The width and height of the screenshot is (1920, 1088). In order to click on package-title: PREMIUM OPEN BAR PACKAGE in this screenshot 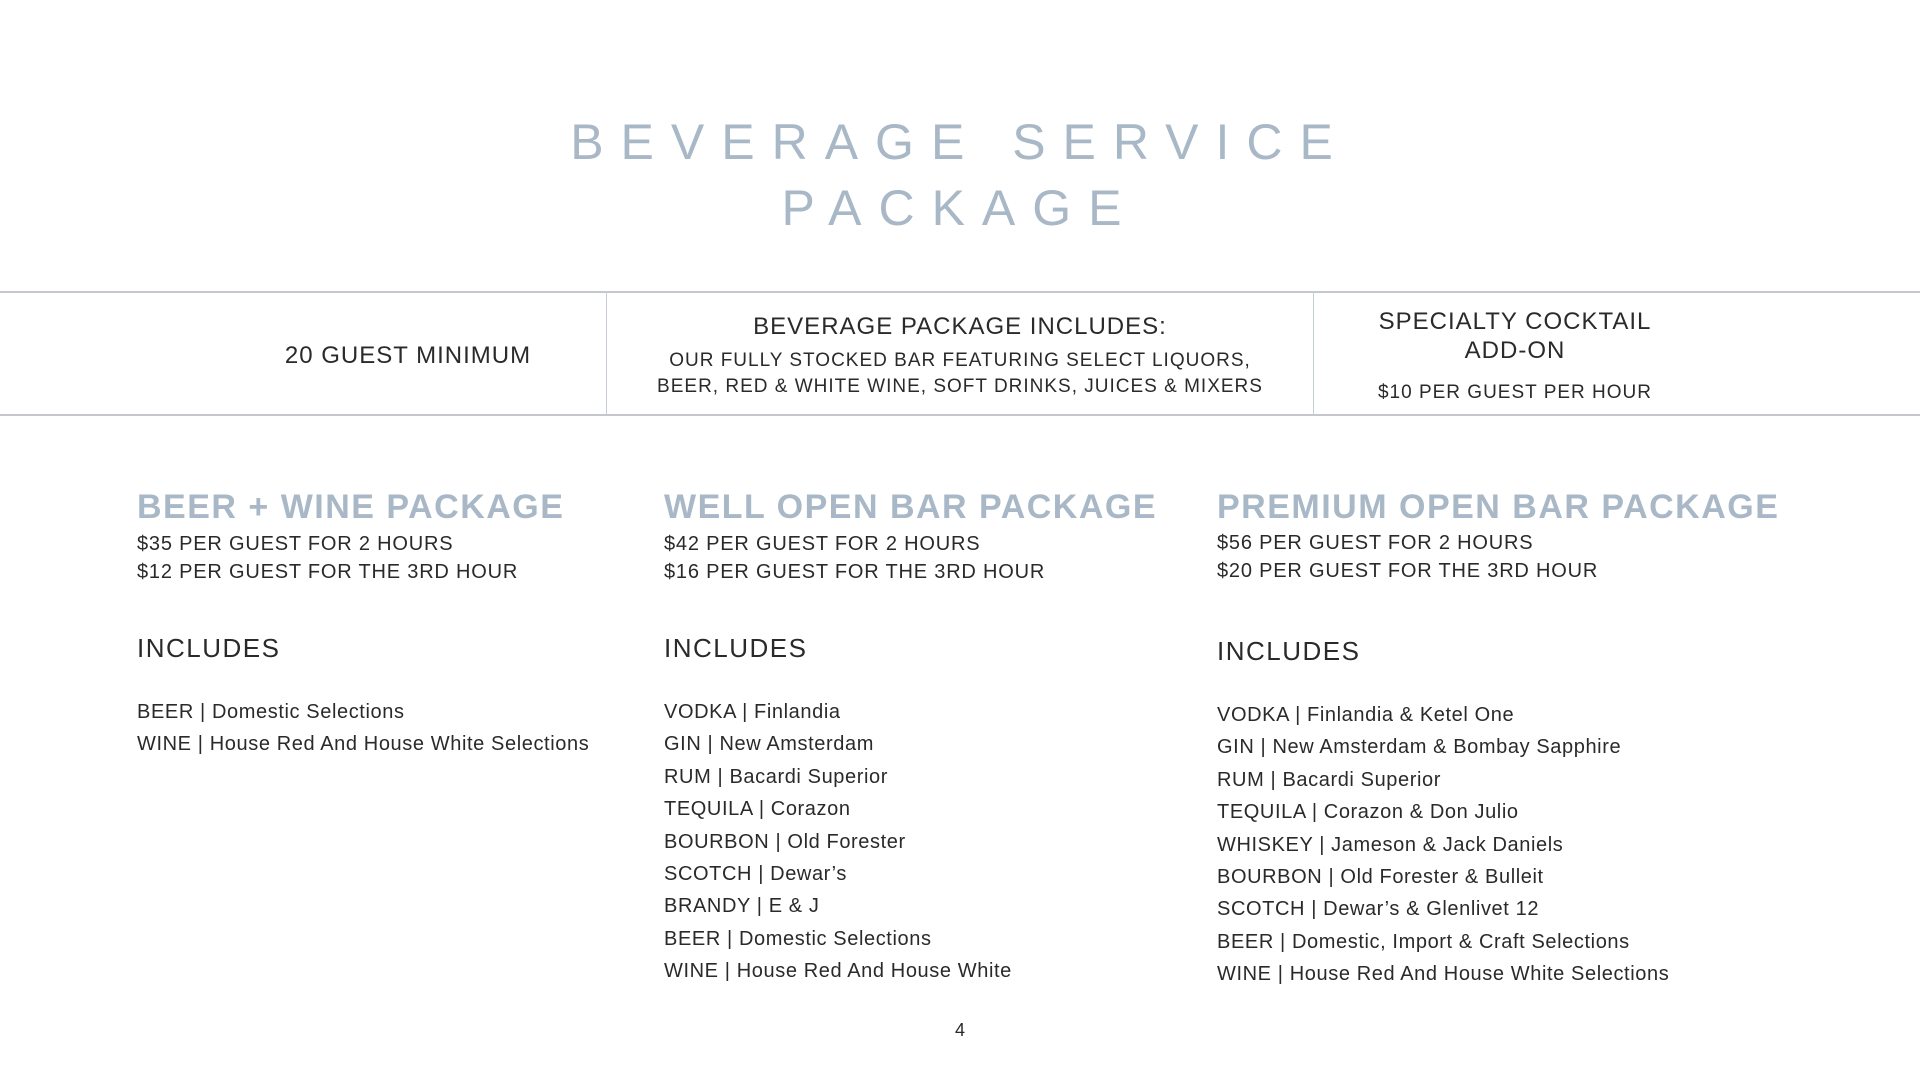, I will do `click(1498, 507)`.